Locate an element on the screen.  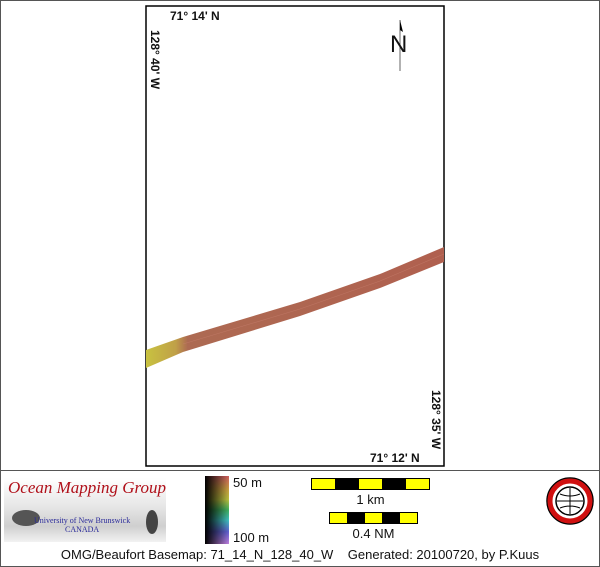
unb-seal-logo is located at coordinates (570, 501).